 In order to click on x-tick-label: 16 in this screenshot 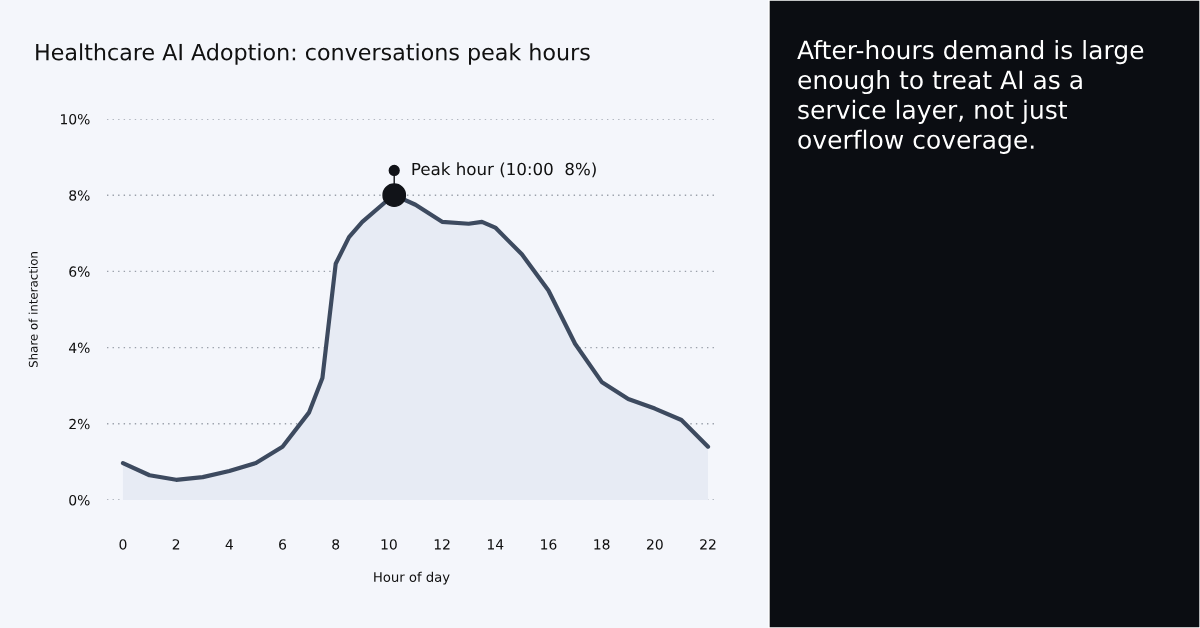, I will do `click(549, 544)`.